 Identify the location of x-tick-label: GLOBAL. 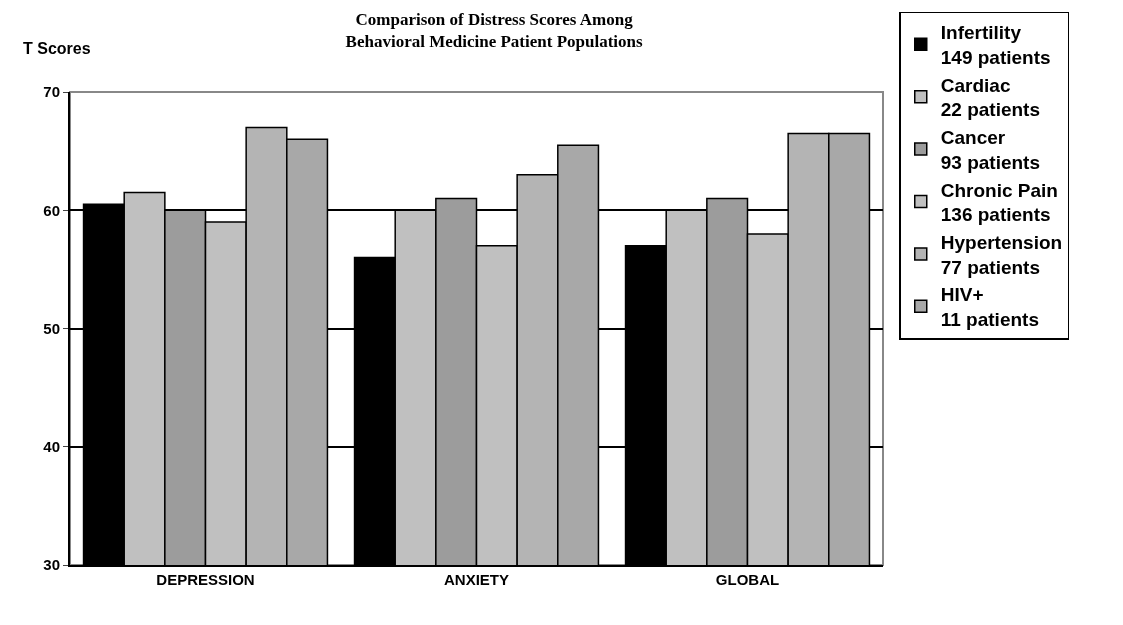
(747, 579).